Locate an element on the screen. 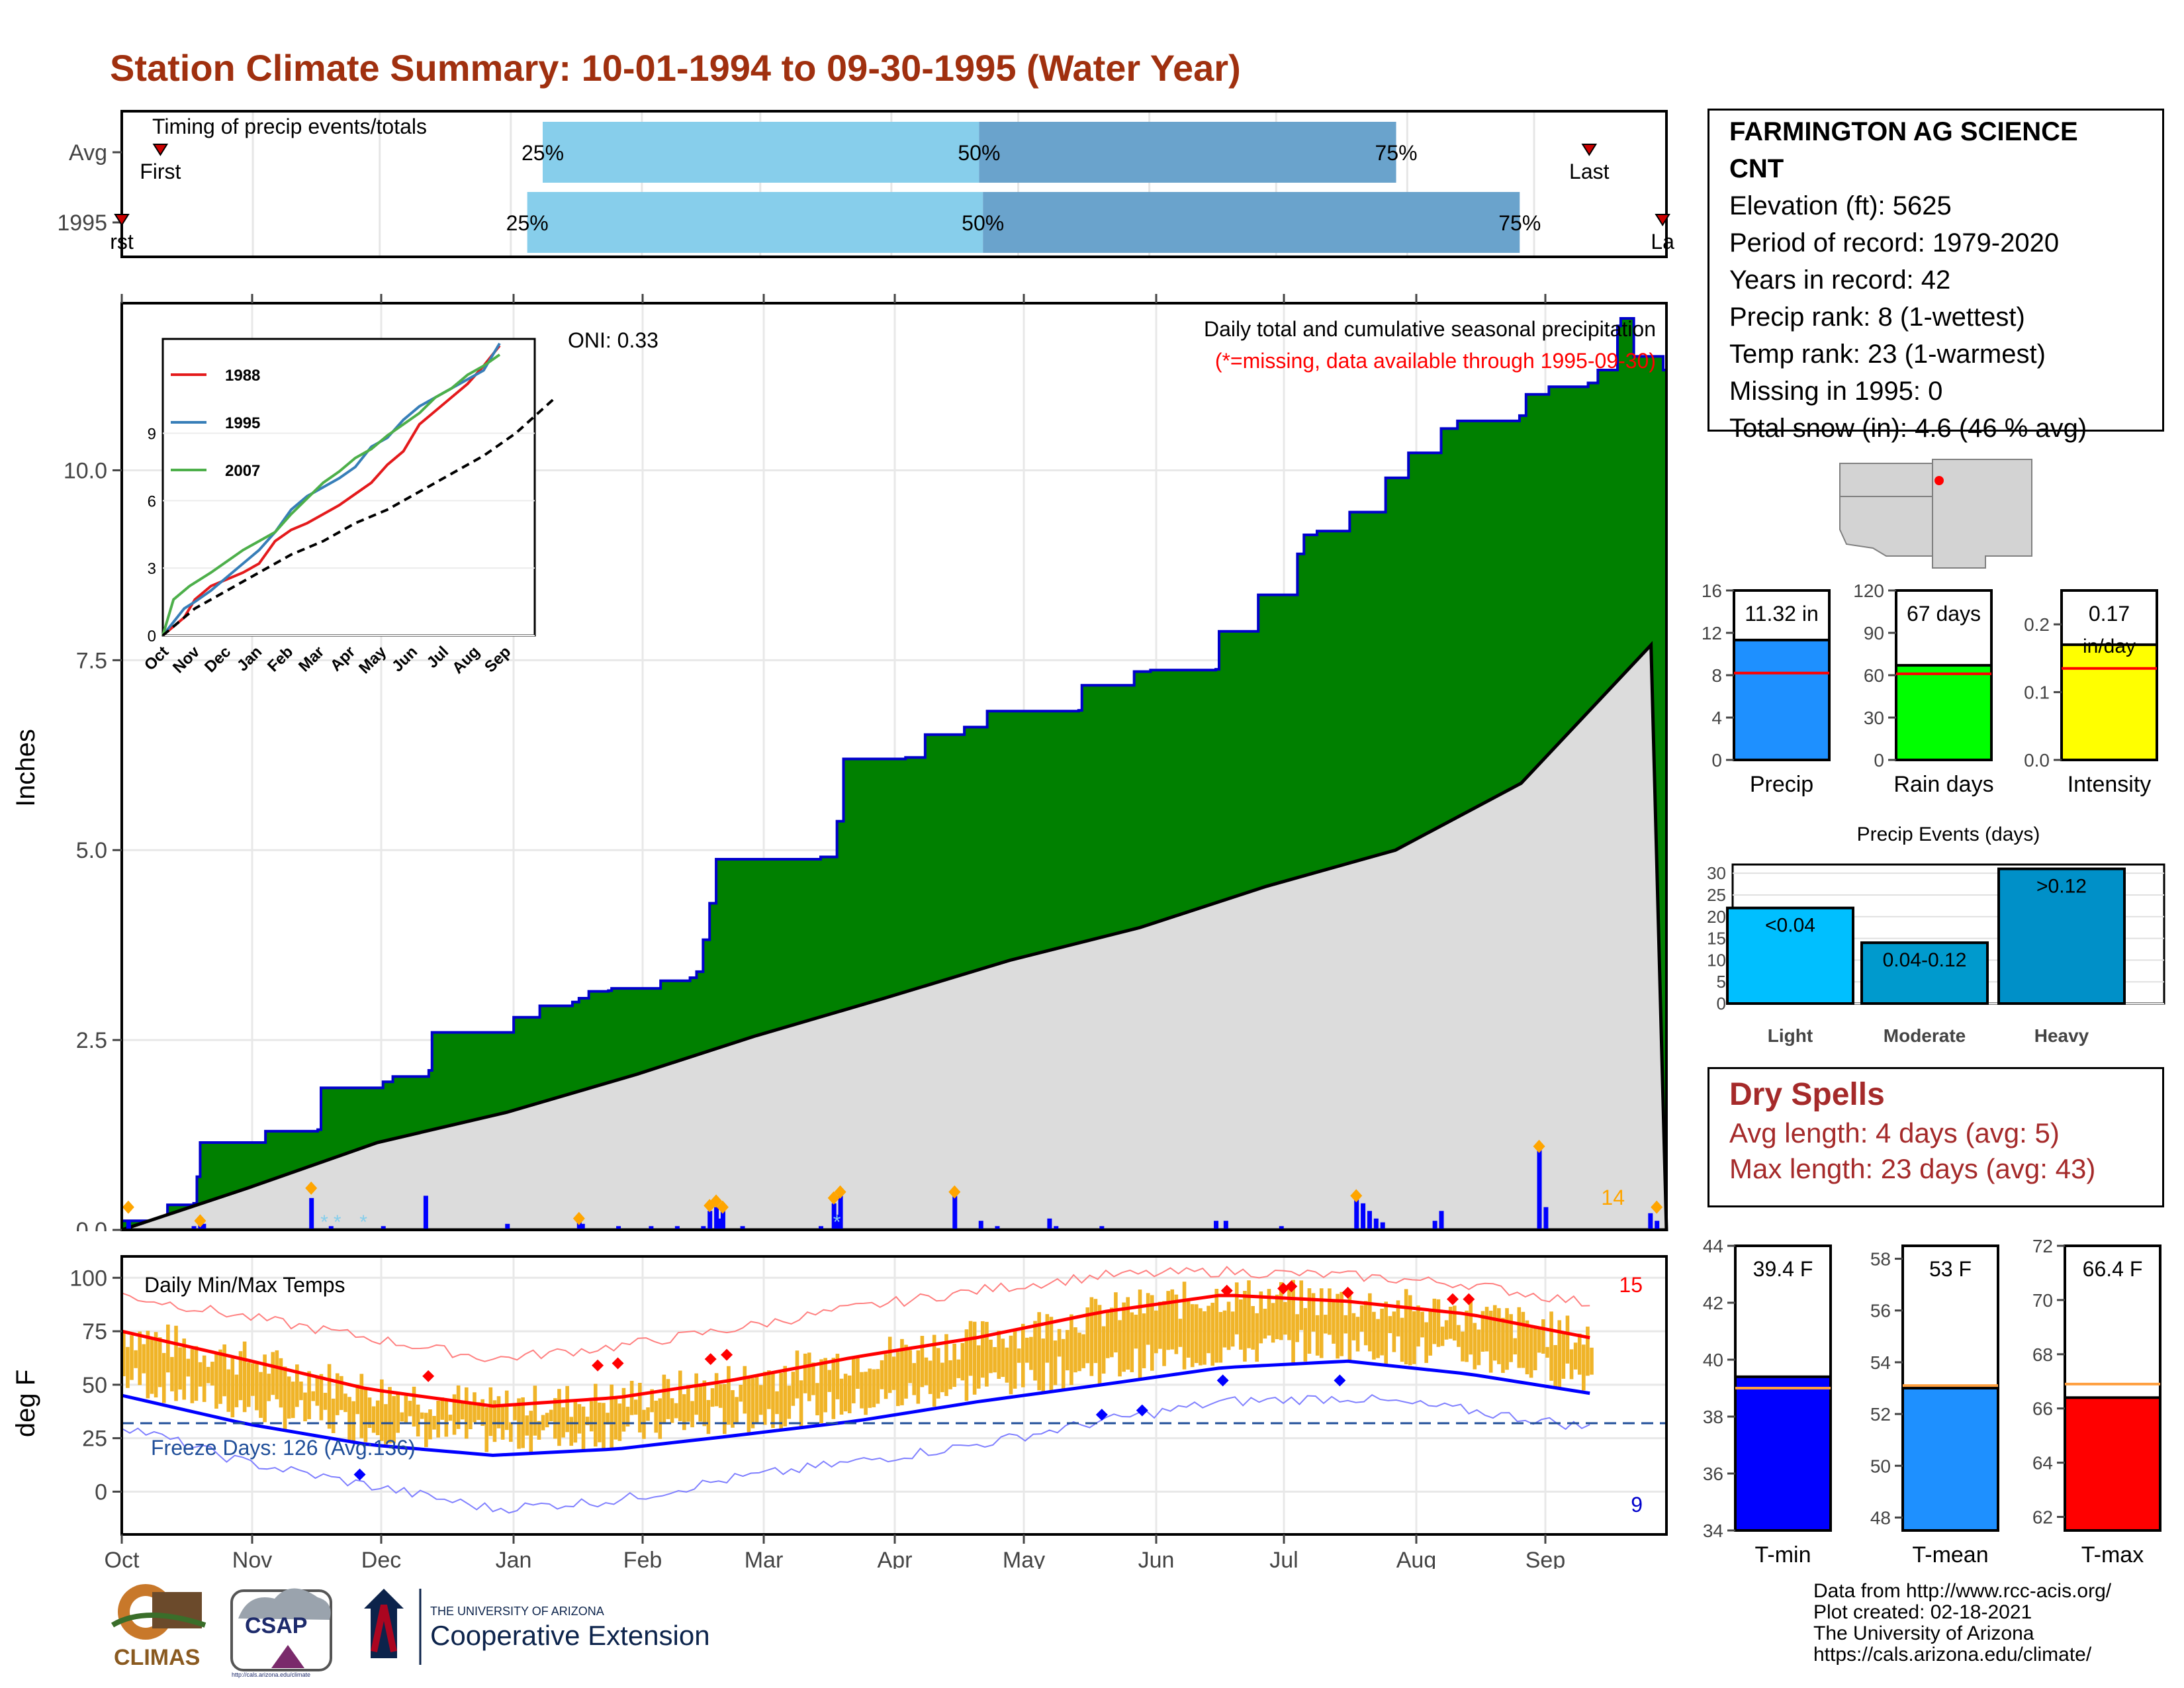 The width and height of the screenshot is (2184, 1688). timing-first-marker is located at coordinates (122, 220).